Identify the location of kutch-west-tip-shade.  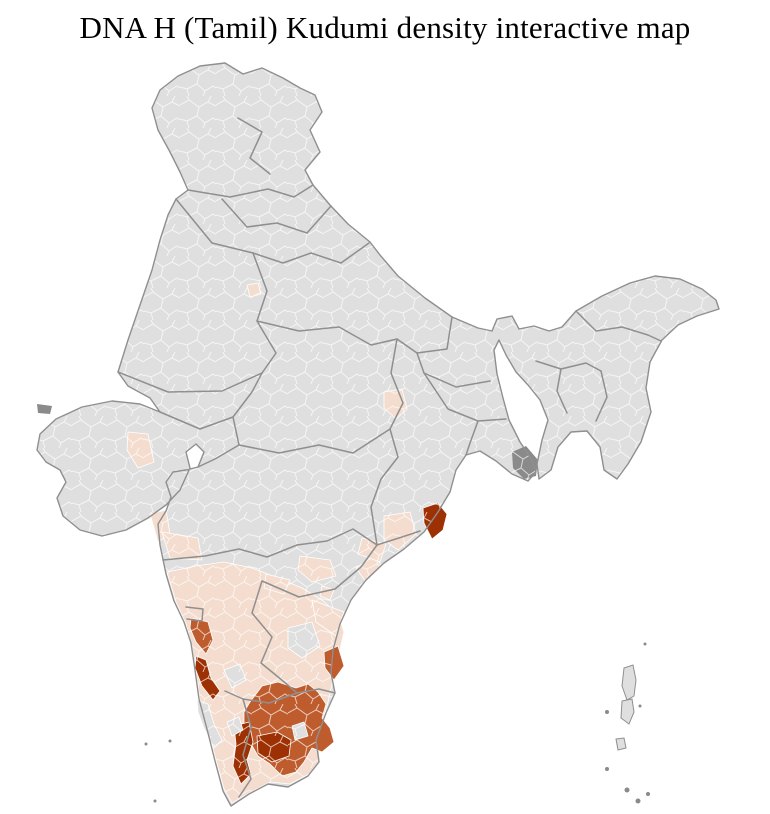
(44, 409).